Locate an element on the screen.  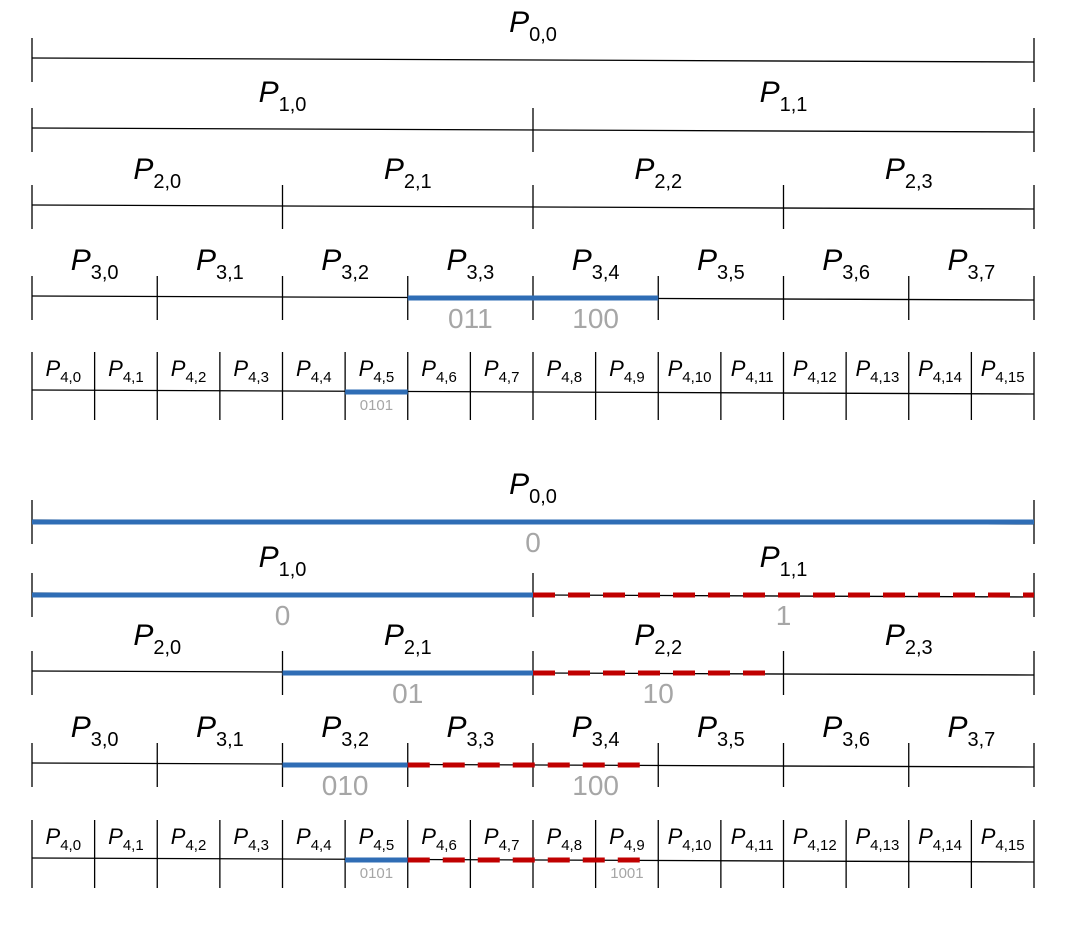
partition-label: P4,12 is located at coordinates (815, 371).